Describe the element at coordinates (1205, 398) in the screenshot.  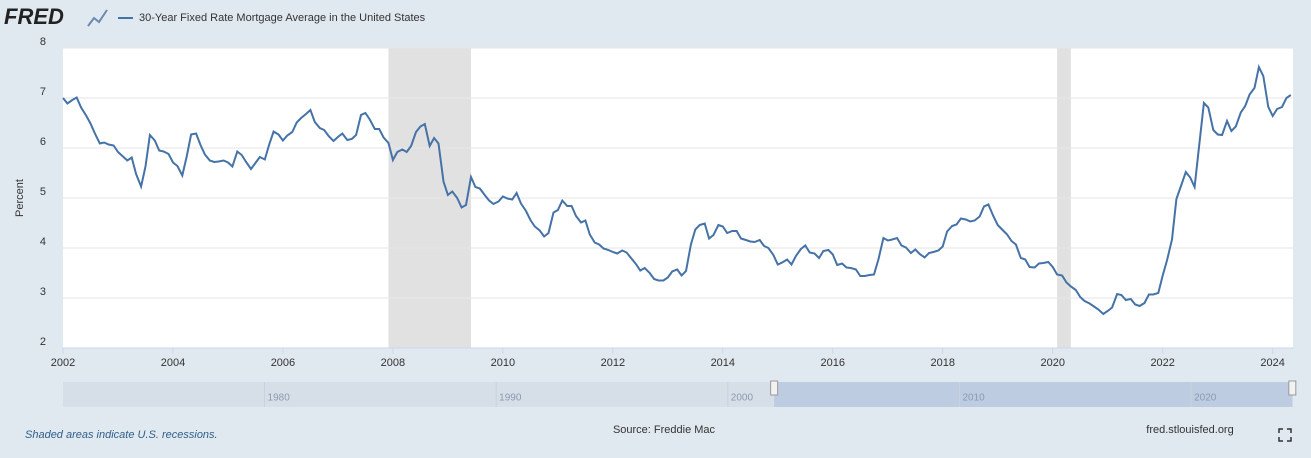
I see `navigator-tick-label: 2020` at that location.